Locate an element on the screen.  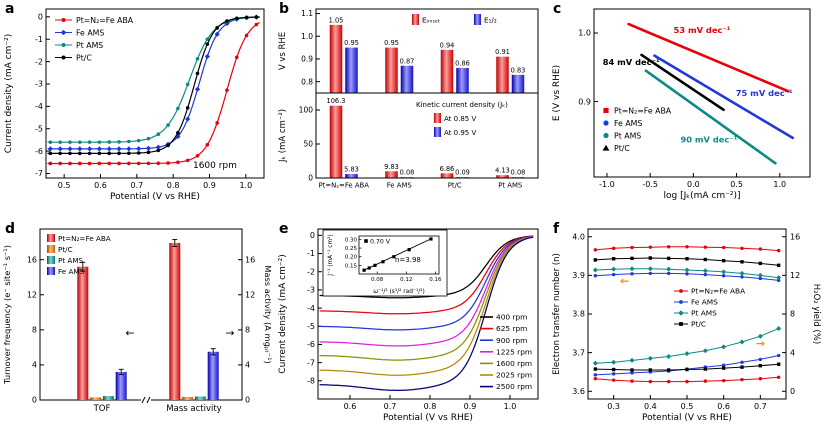
tafel-pt-c: 84 mV dec⁻¹ is located at coordinates (664, 82).